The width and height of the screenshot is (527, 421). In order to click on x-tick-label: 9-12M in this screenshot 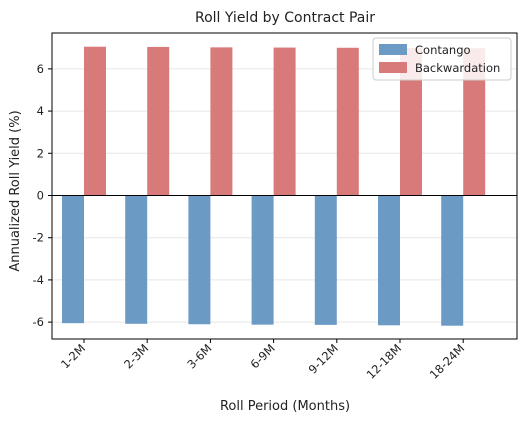, I will do `click(323, 358)`.